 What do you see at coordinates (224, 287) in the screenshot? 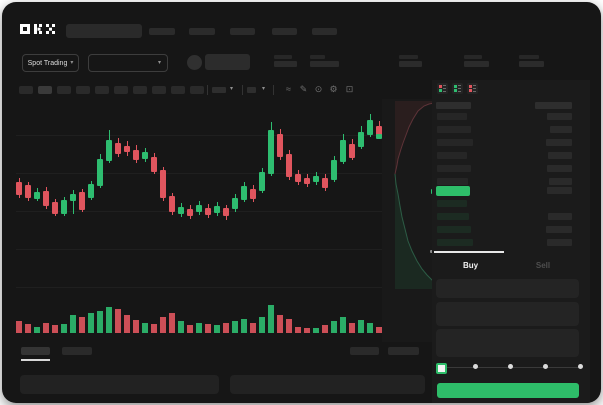
I see `chart-gridline` at bounding box center [224, 287].